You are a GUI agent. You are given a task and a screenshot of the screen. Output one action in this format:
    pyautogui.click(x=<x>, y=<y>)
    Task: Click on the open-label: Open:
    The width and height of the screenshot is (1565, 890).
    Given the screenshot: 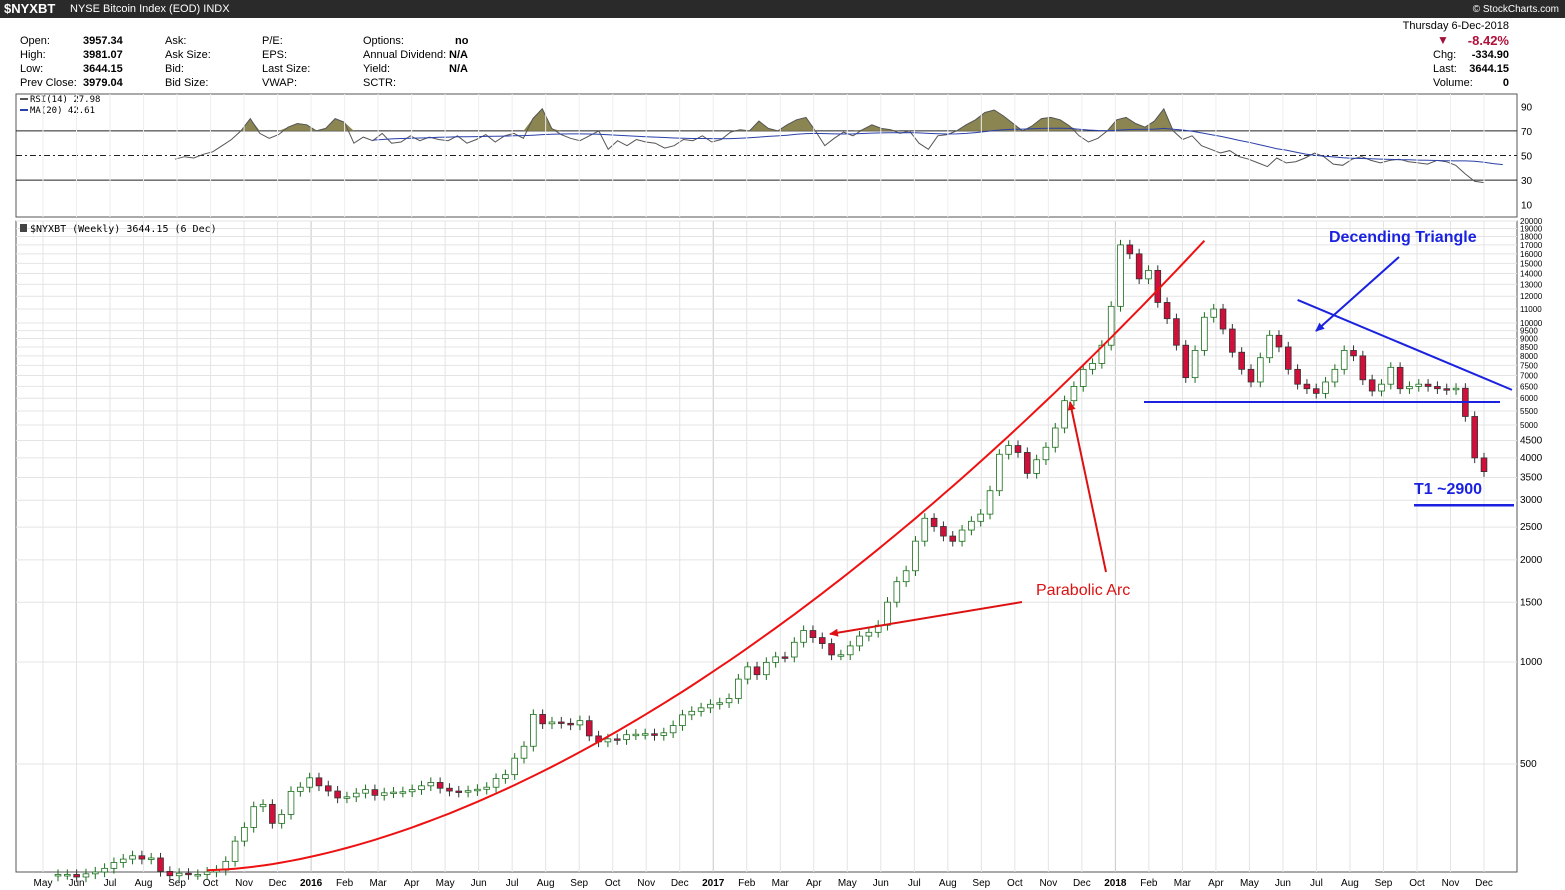 What is the action you would take?
    pyautogui.click(x=35, y=41)
    